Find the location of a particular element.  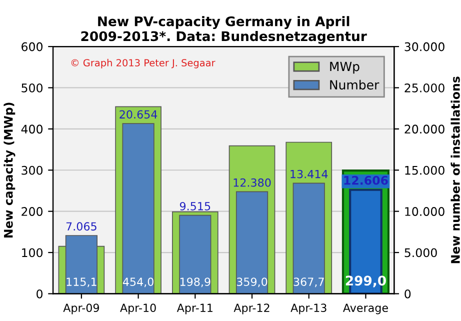

data-label: 13.414 is located at coordinates (309, 174).